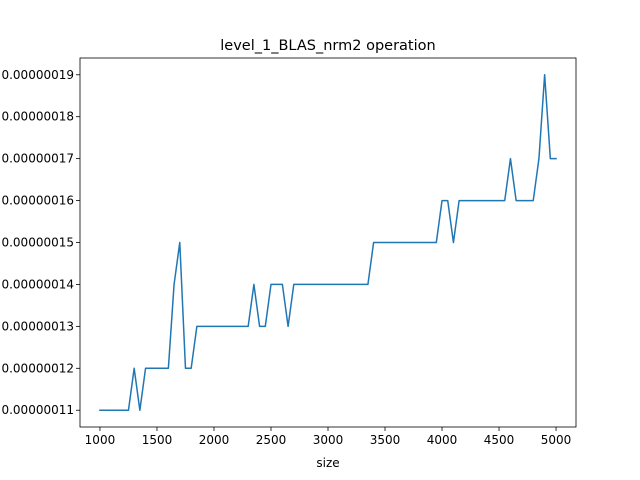 This screenshot has width=640, height=480. Describe the element at coordinates (214, 440) in the screenshot. I see `x-tick-label: 2000` at that location.